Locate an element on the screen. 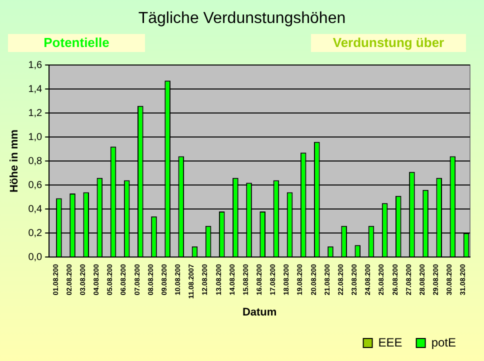 The width and height of the screenshot is (484, 361). chart-title: Tägliche Verdunstungshöhen is located at coordinates (242, 19).